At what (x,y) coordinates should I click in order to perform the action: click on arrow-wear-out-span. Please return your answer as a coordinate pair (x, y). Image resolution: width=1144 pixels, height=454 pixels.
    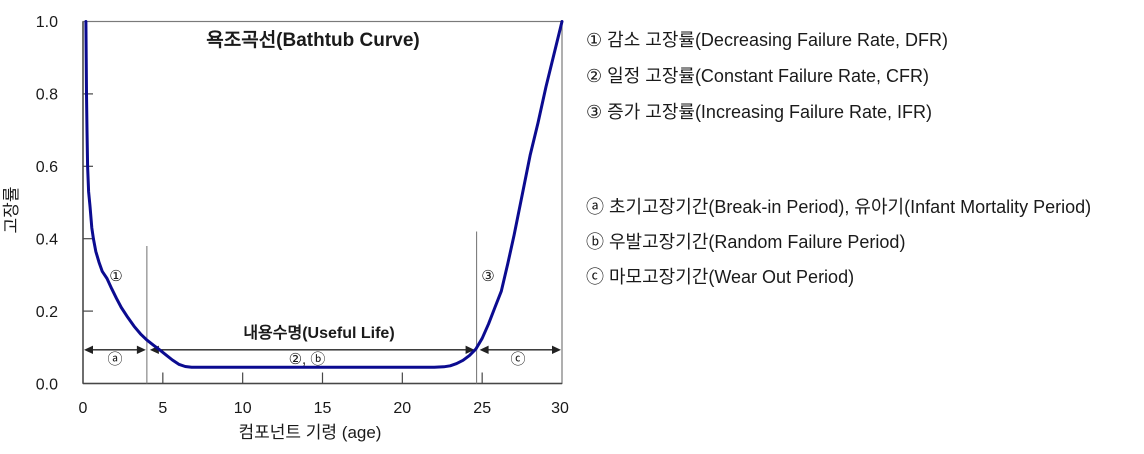
    Looking at the image, I should click on (520, 350).